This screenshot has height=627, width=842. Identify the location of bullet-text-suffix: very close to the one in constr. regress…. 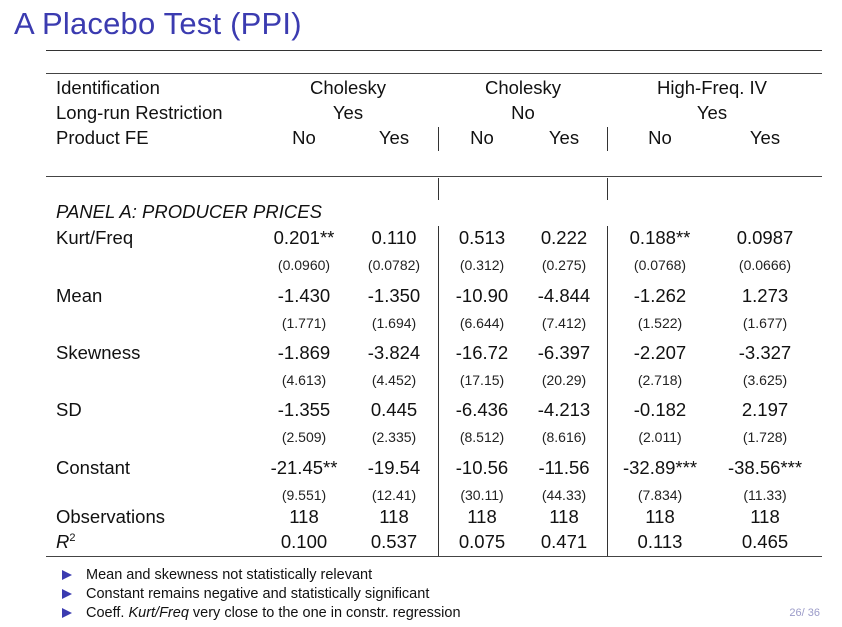
(324, 613).